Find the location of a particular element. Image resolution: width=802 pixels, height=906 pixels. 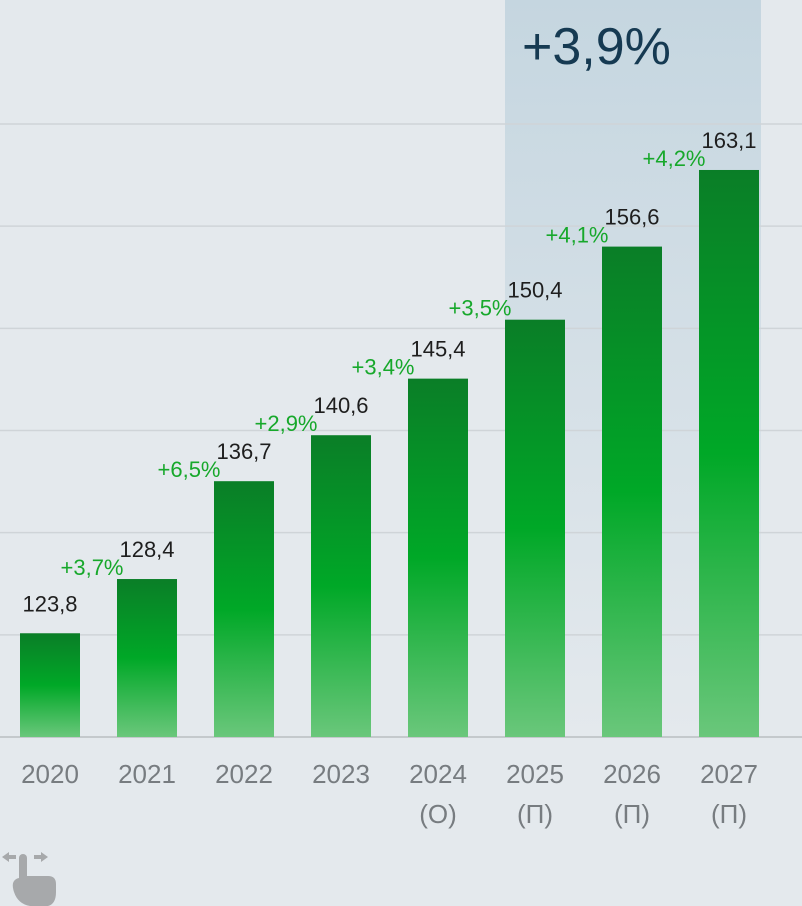

forecast-growth-label: +3,9% is located at coordinates (596, 47).